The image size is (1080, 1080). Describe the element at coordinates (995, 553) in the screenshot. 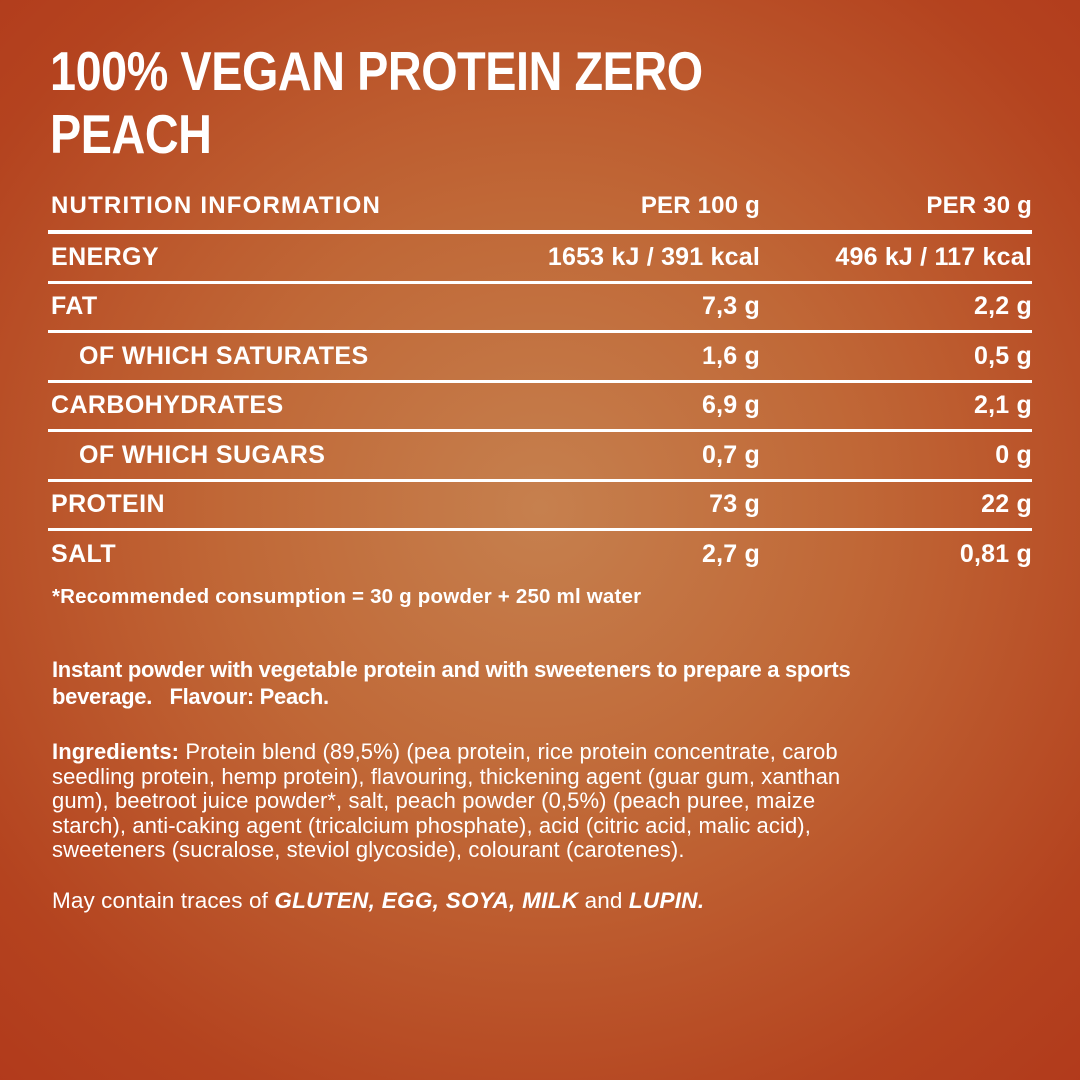

I see `value-per-30g: 0,81 g` at that location.